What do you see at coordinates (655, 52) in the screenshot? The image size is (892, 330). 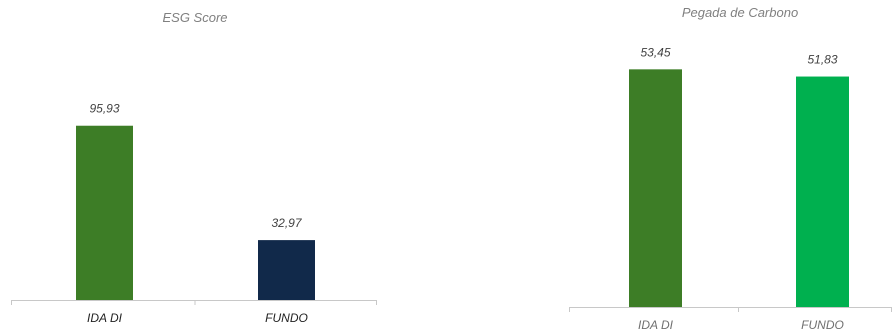 I see `data-label: 53,45` at bounding box center [655, 52].